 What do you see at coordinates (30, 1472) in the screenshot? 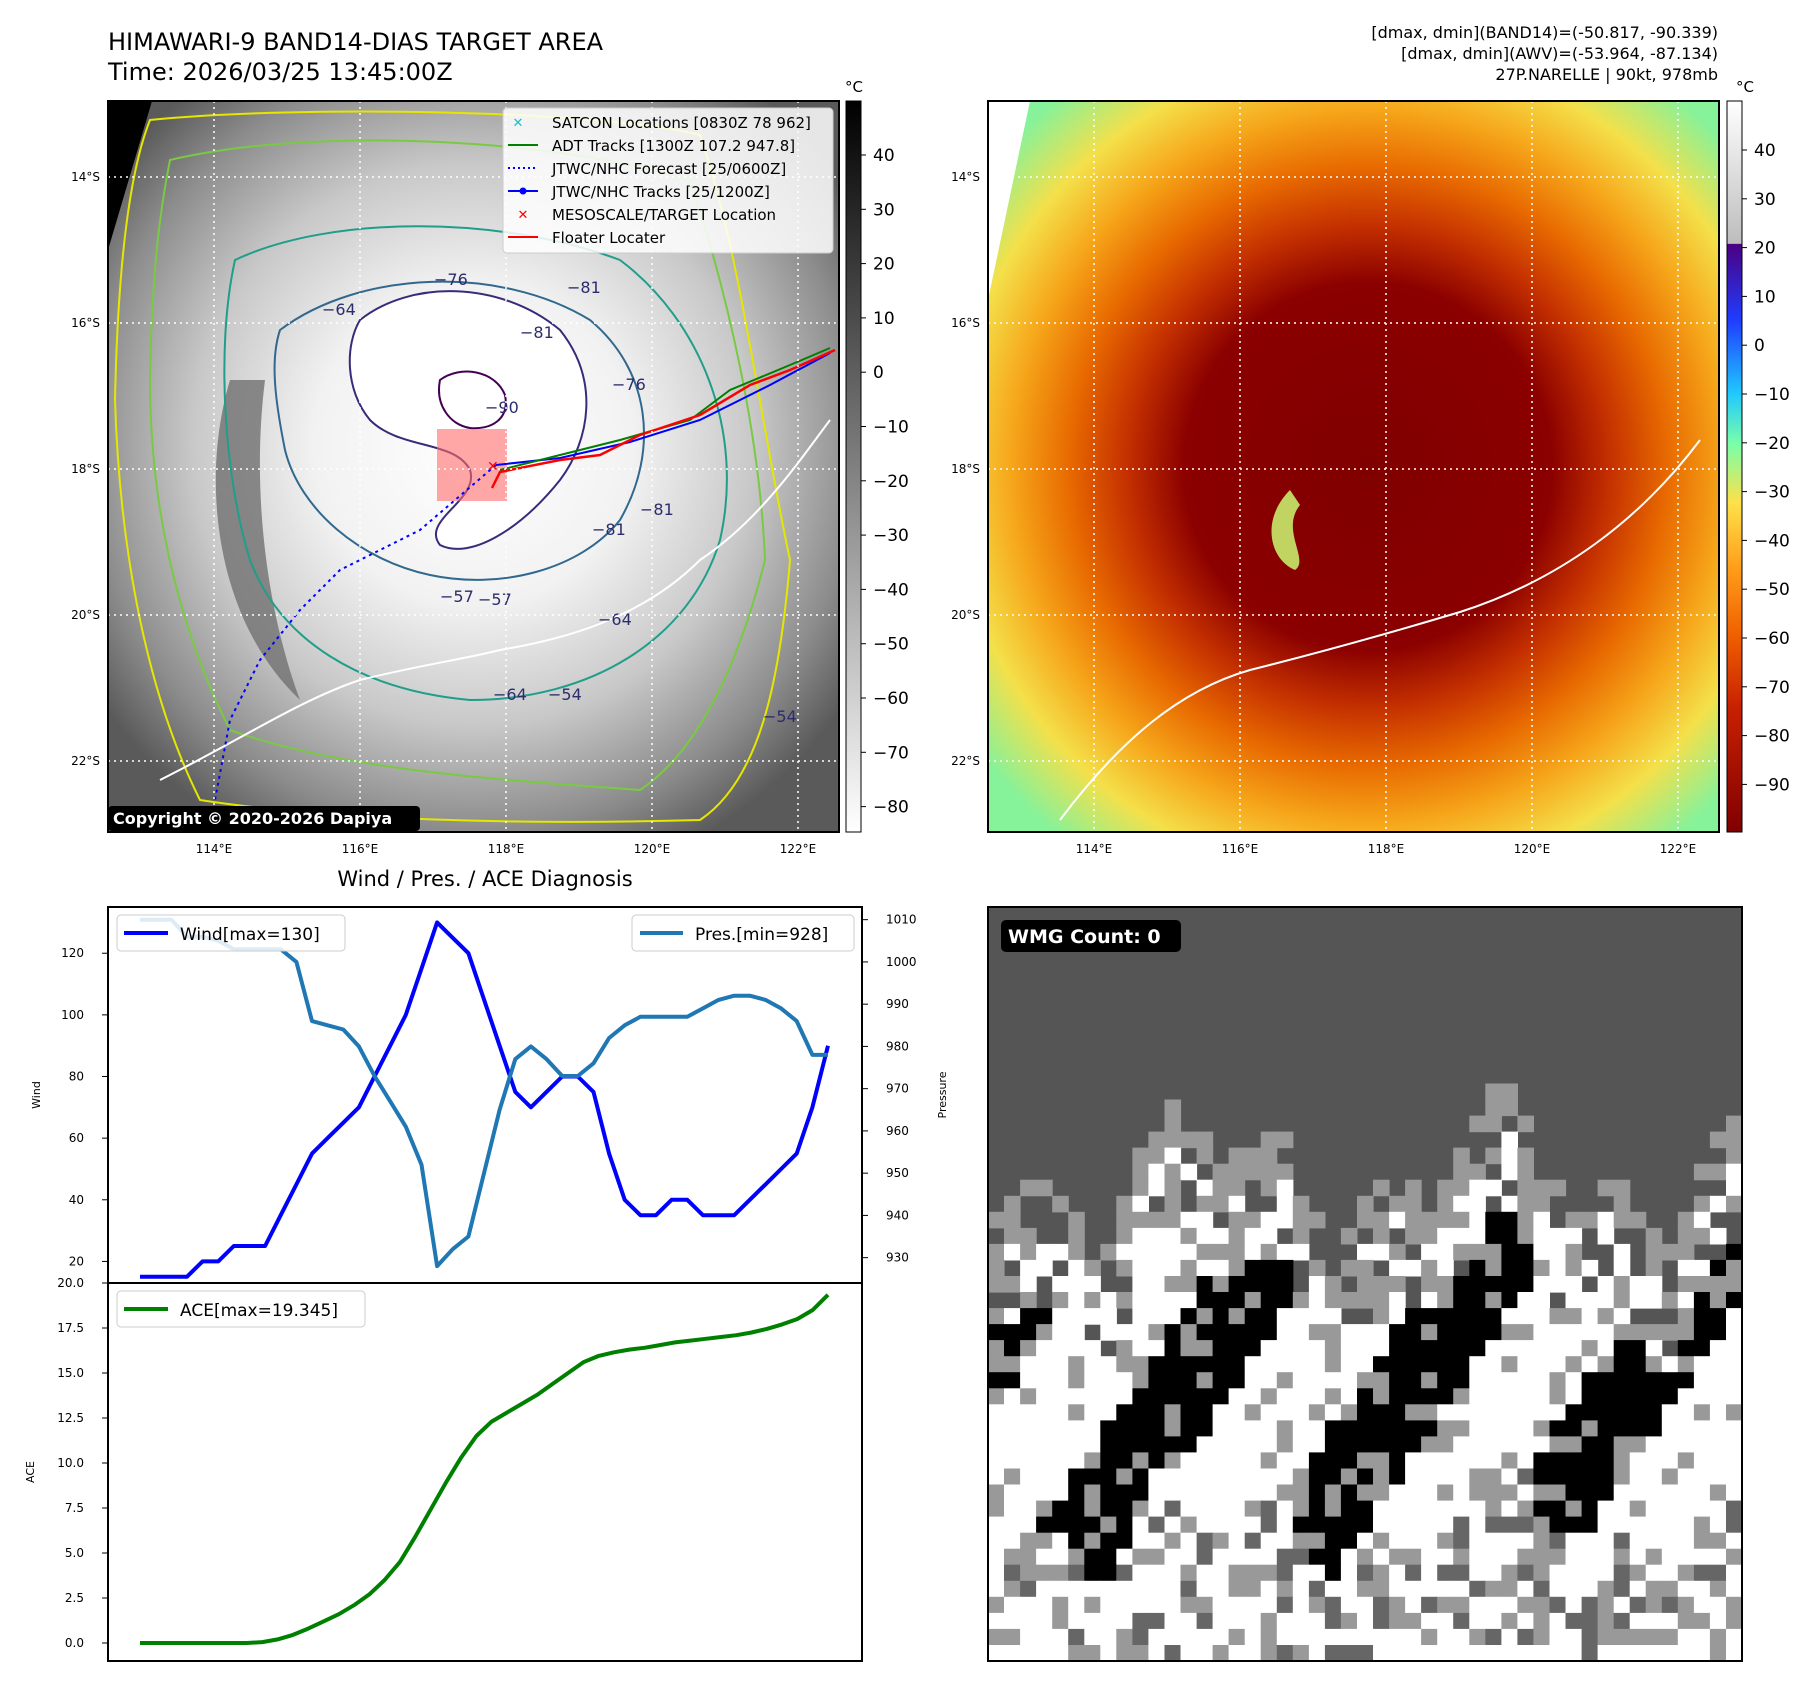
I see `ace-axis-label: ACE` at bounding box center [30, 1472].